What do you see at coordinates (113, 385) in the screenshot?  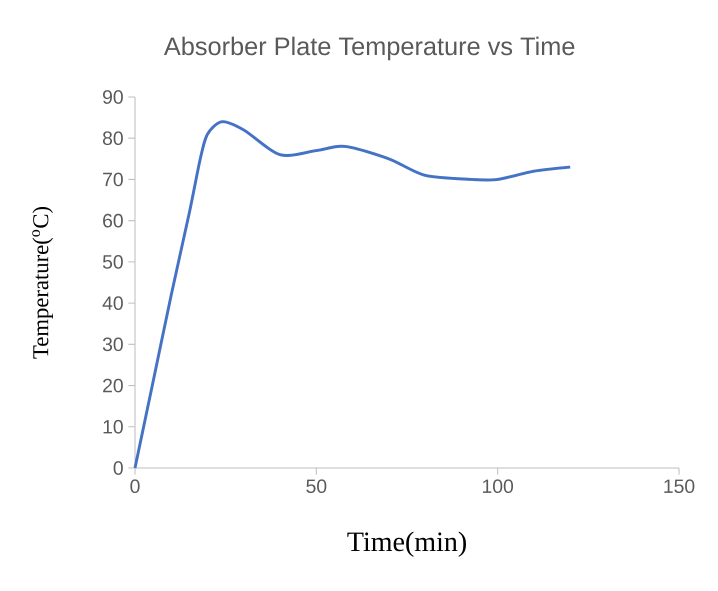 I see `y-tick-label: 20` at bounding box center [113, 385].